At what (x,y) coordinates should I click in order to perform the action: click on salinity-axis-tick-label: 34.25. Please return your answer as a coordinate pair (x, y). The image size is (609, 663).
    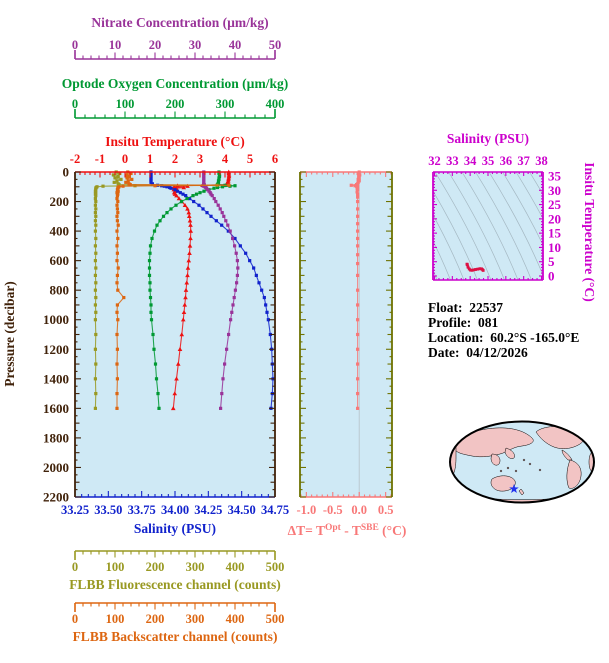
    Looking at the image, I should click on (208, 510).